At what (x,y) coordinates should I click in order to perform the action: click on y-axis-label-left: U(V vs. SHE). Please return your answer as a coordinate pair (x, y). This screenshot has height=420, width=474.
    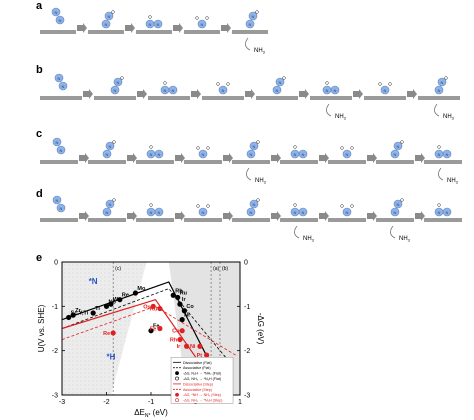
    Looking at the image, I should click on (41, 328).